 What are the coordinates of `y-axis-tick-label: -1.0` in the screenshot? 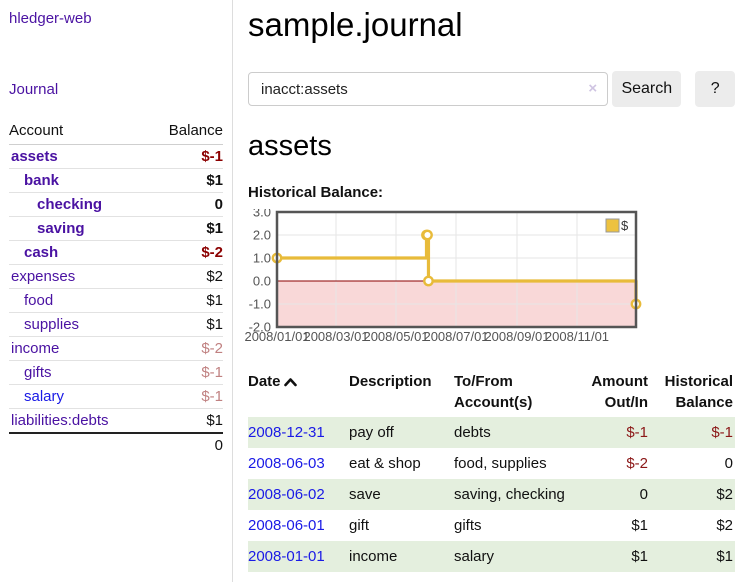 It's located at (260, 304).